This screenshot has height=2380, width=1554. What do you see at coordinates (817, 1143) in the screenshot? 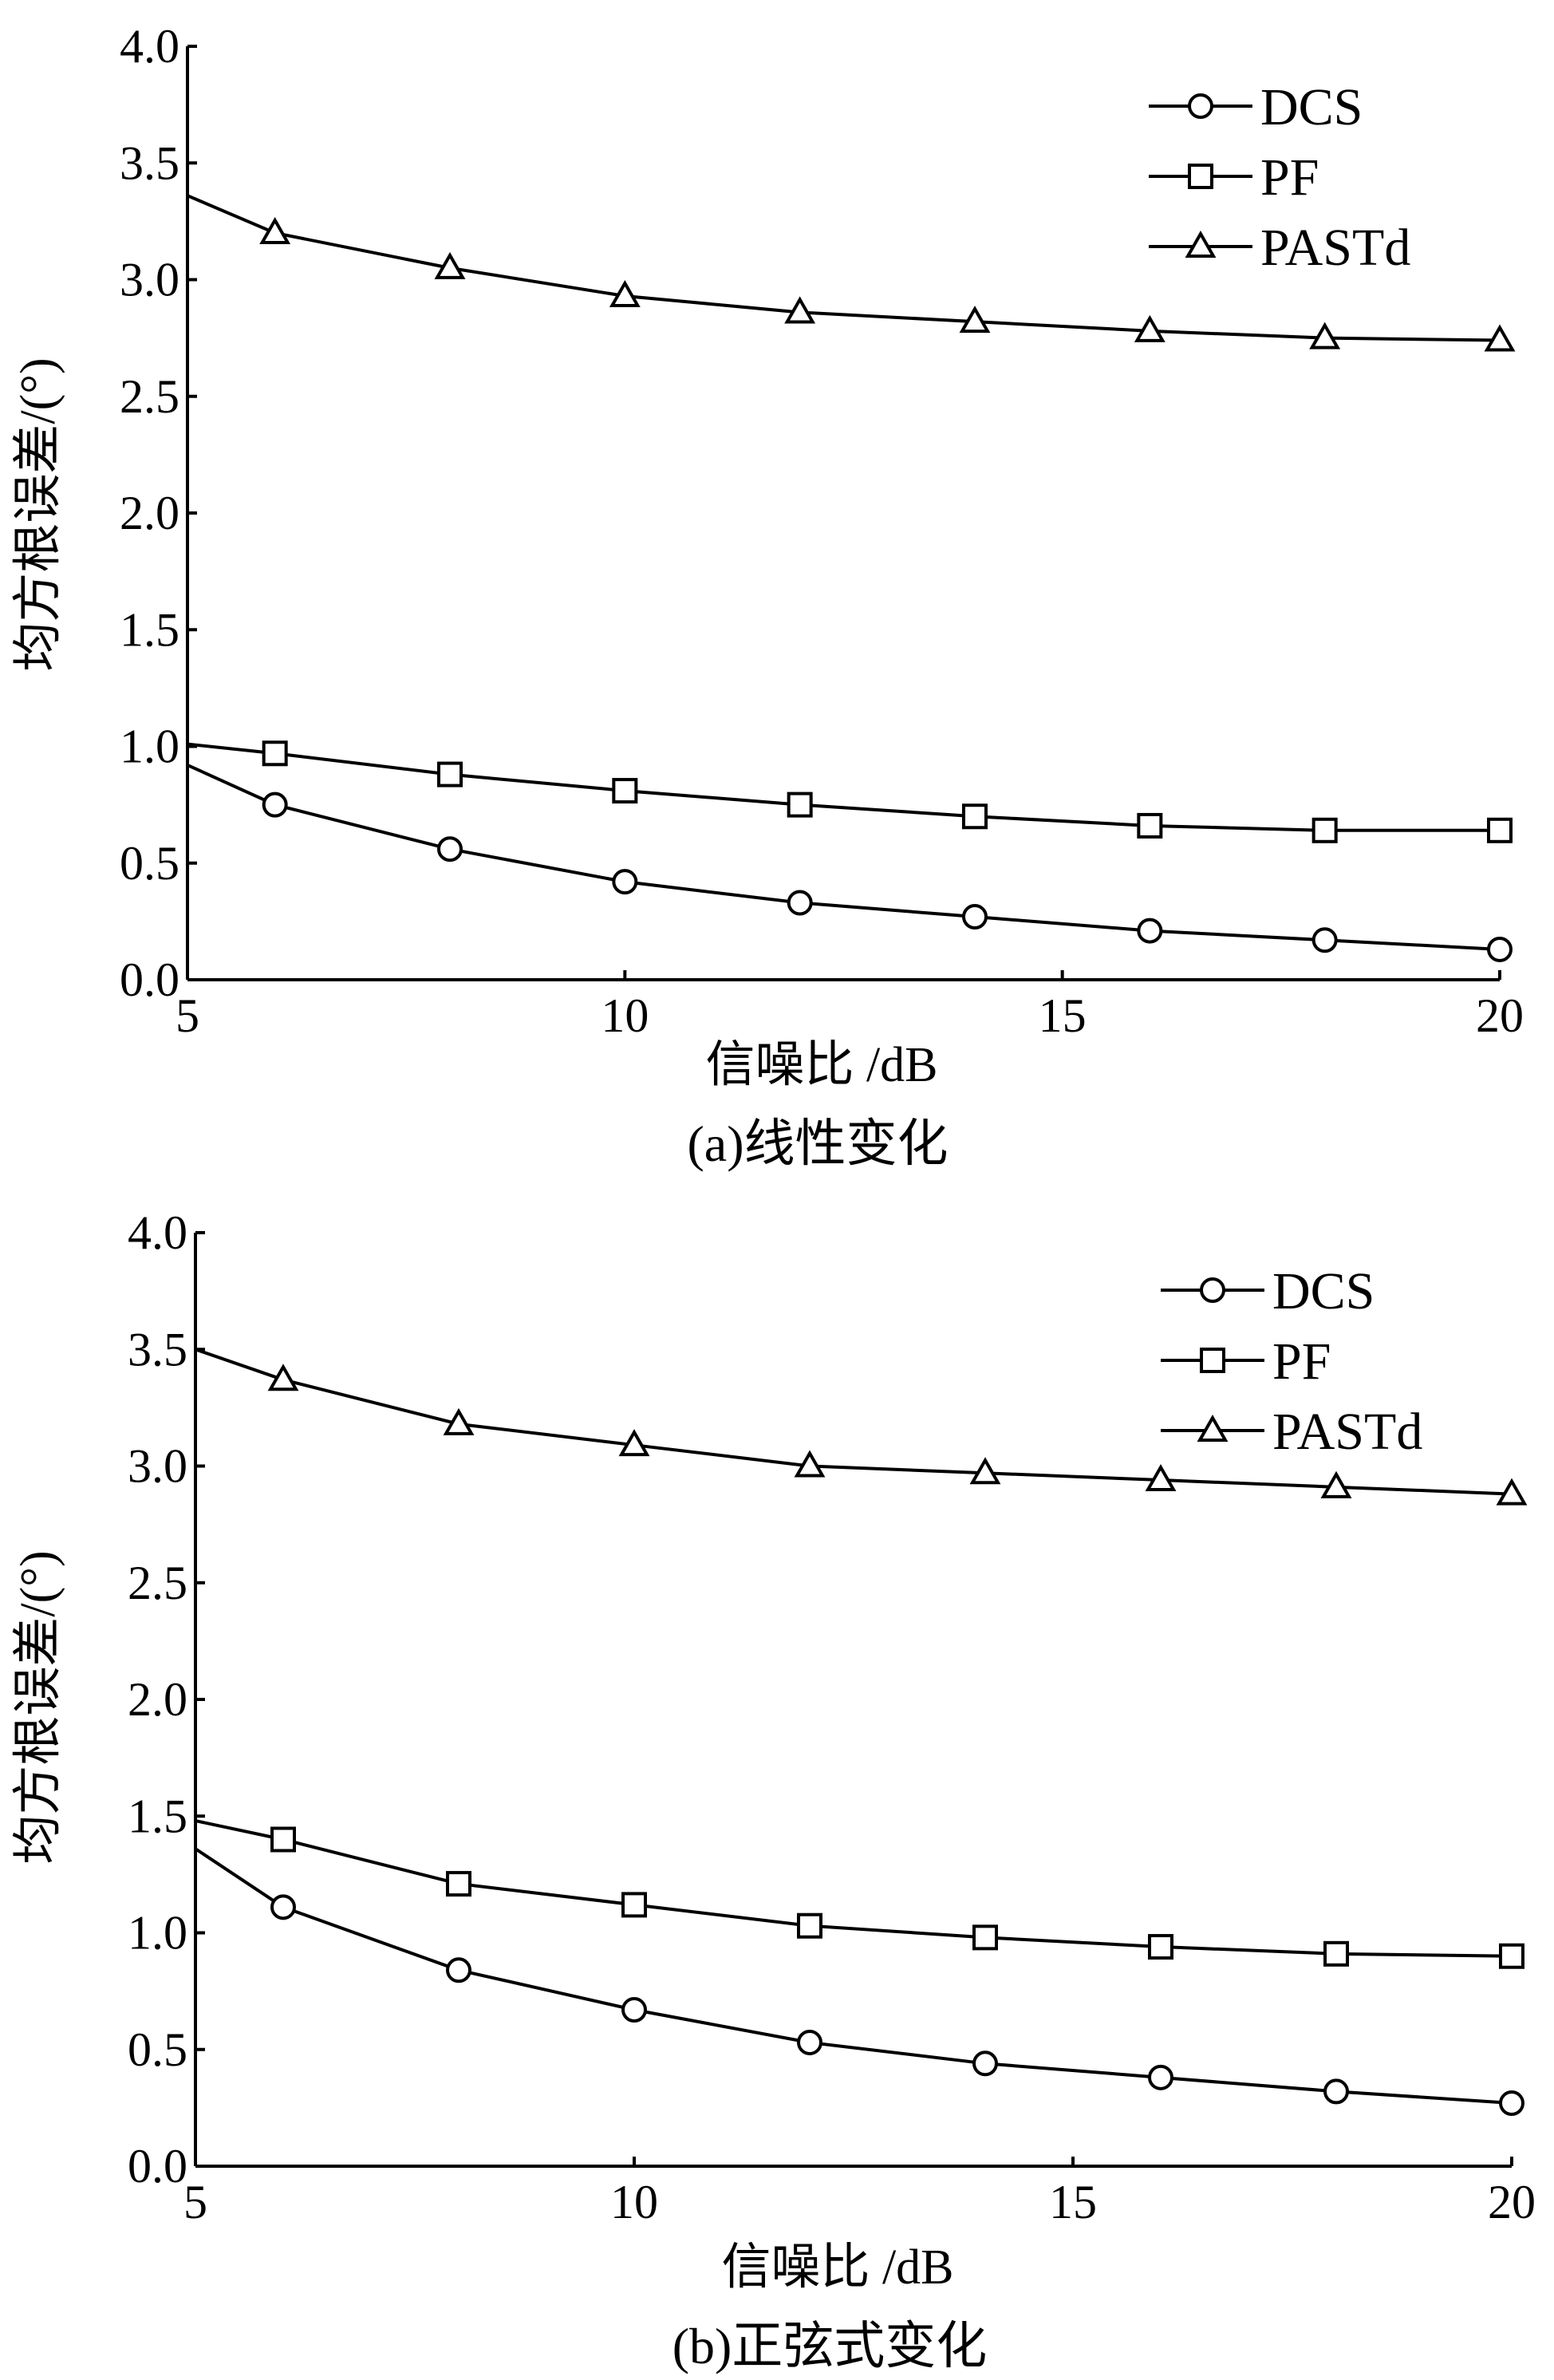
I see `caption: (a)线性变化` at bounding box center [817, 1143].